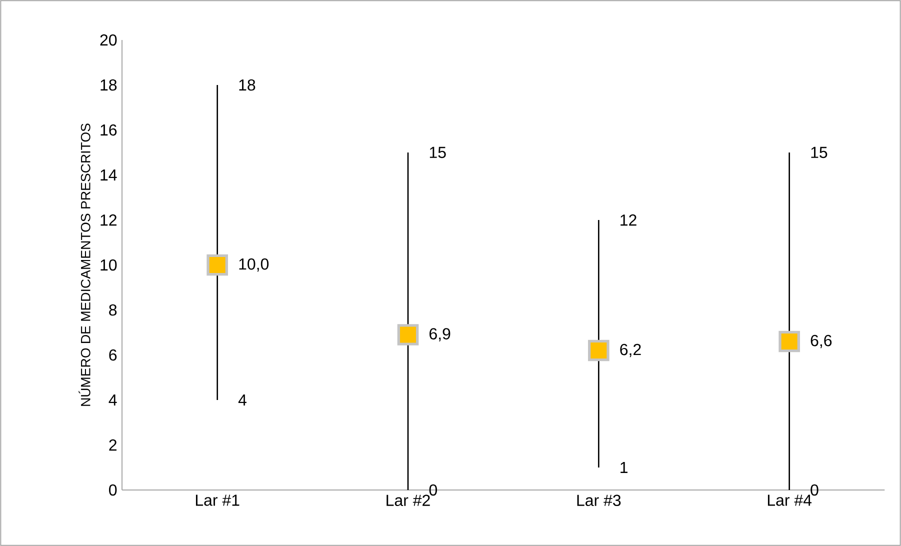  What do you see at coordinates (242, 400) in the screenshot?
I see `annotation: 4` at bounding box center [242, 400].